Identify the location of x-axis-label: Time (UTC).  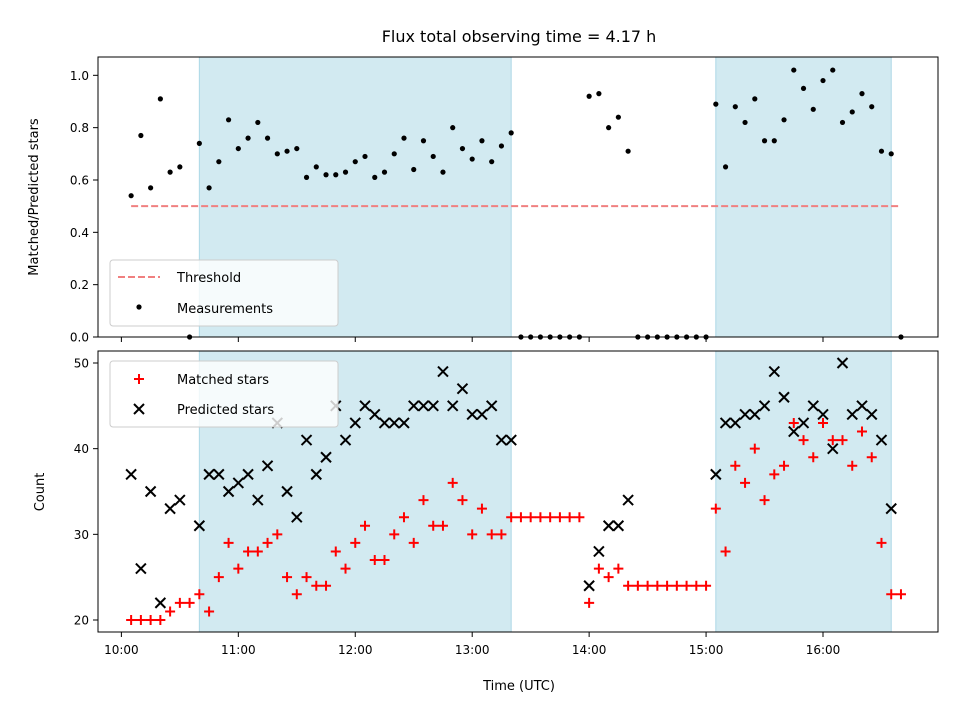
(518, 686).